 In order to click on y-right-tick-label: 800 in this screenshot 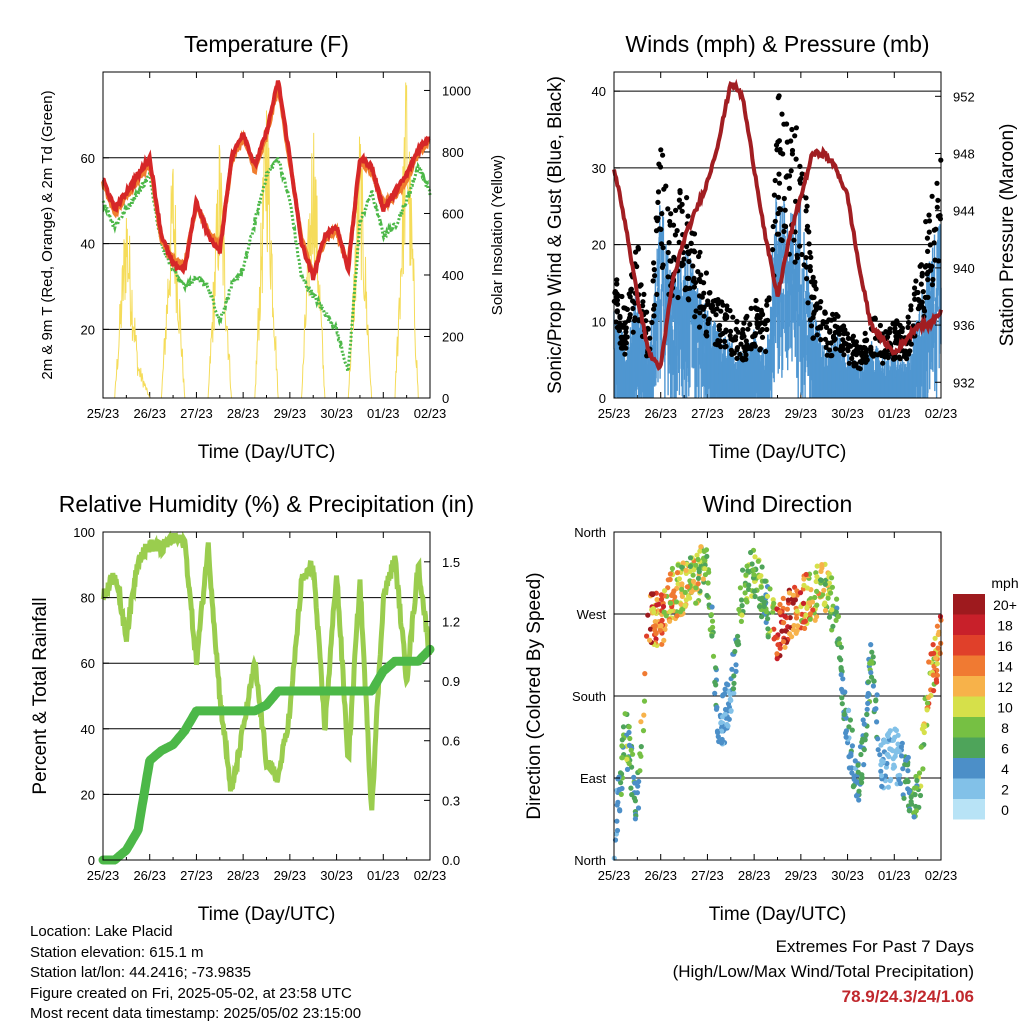, I will do `click(453, 152)`.